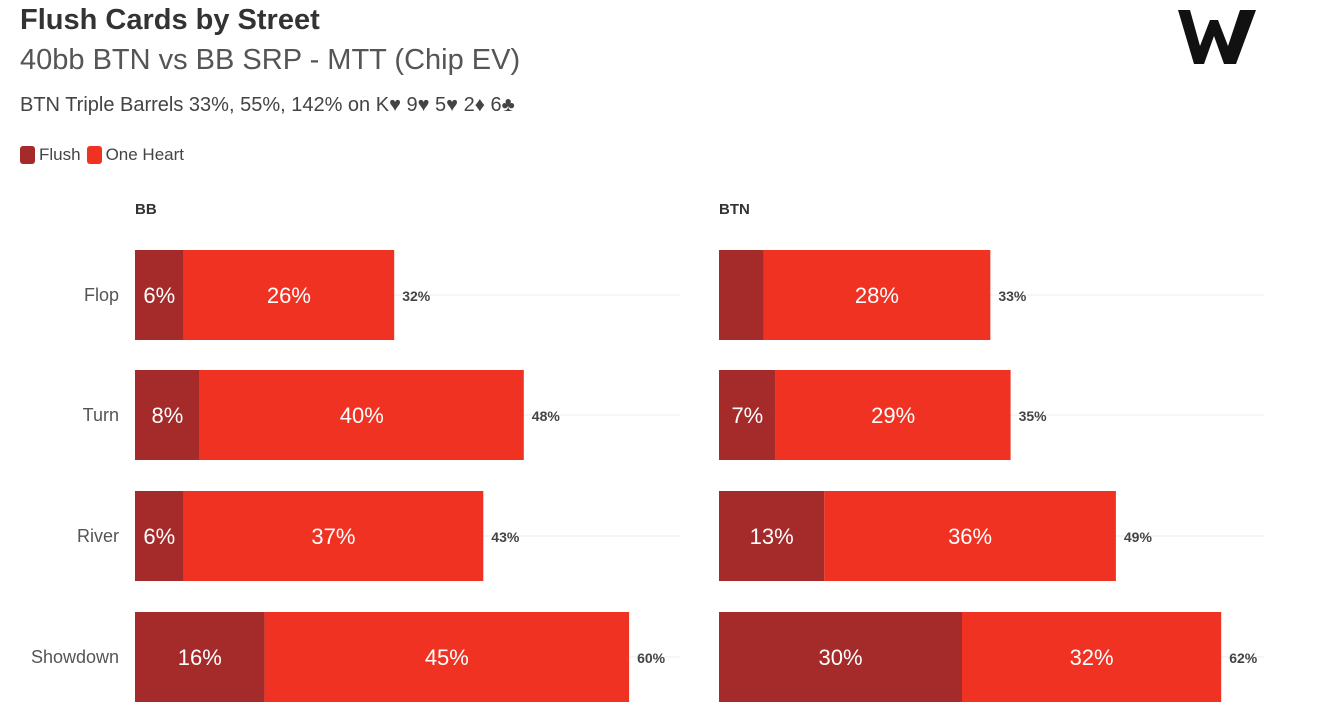  I want to click on bar-bb-showdown-flush, so click(200, 657).